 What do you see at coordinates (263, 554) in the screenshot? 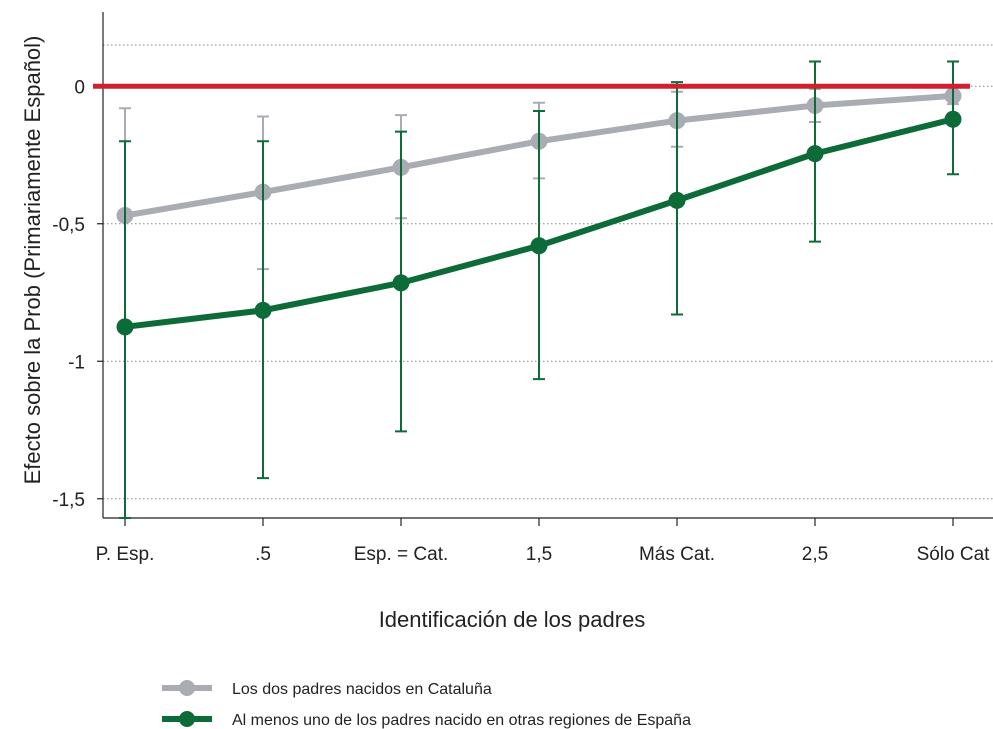
I see `x-tick-label: .5` at bounding box center [263, 554].